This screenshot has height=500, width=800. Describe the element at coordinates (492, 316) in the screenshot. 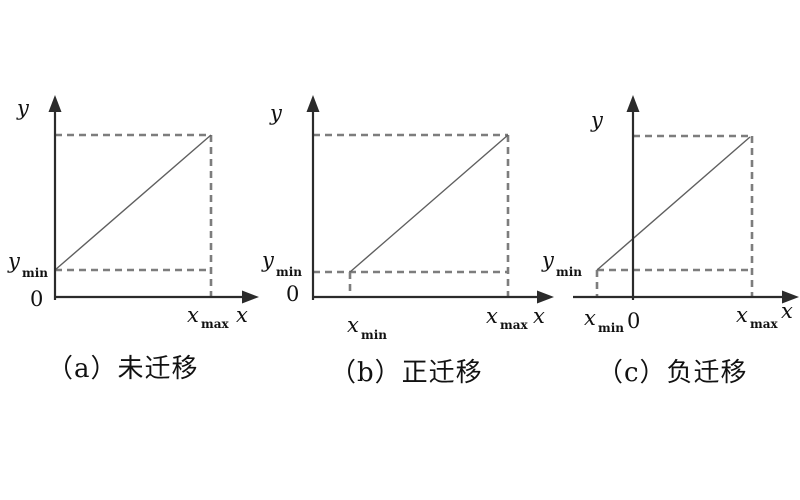

I see `panel-b-xmax-label: x` at that location.